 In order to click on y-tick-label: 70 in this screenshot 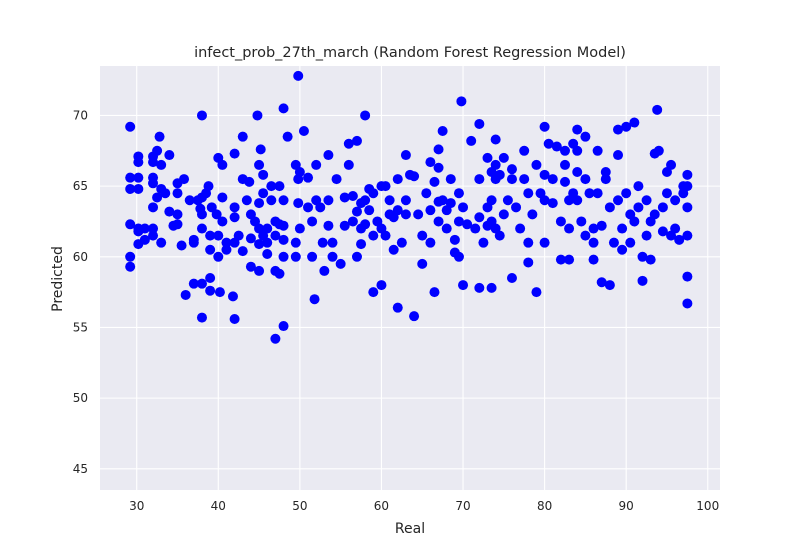, I will do `click(80, 115)`.